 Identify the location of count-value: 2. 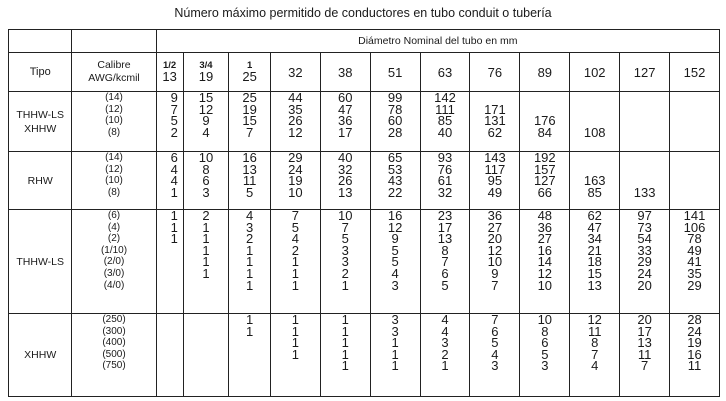
(345, 273).